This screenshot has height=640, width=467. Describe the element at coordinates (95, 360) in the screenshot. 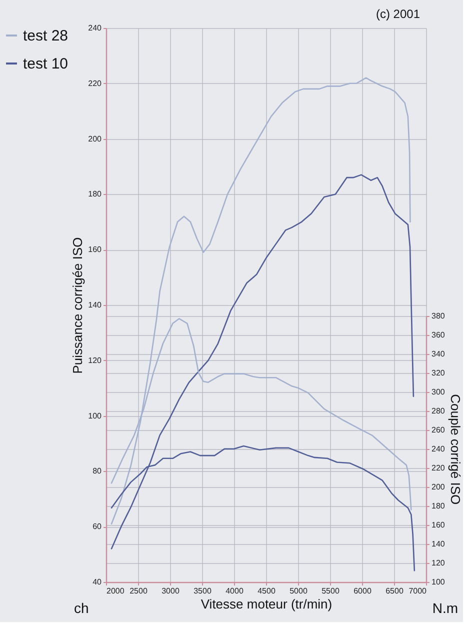

I see `y-tick-label: 120` at that location.